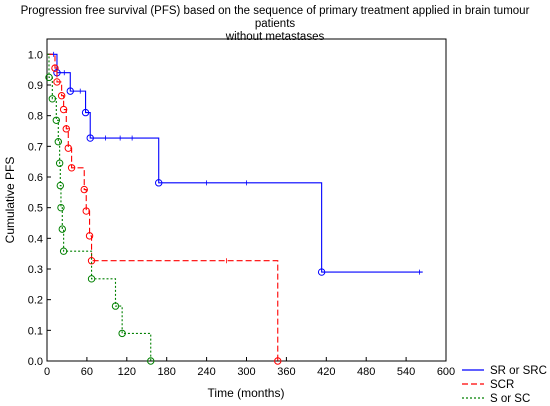 This screenshot has width=550, height=406. Describe the element at coordinates (35, 331) in the screenshot. I see `y-tick-label: 0.1` at that location.